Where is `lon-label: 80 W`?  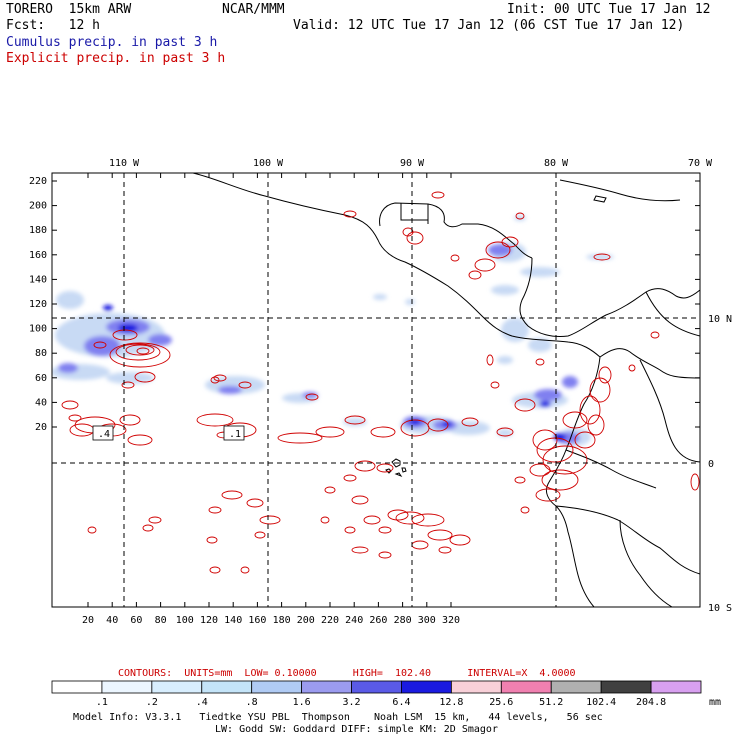 lon-label: 80 W is located at coordinates (556, 163).